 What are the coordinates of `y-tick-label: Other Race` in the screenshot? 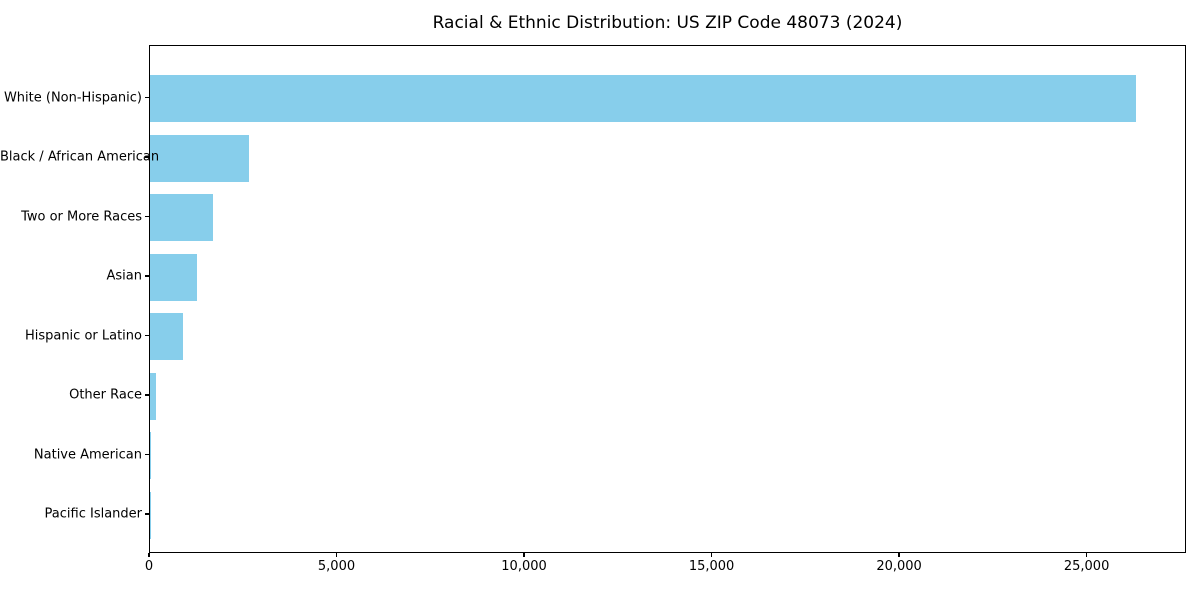 It's located at (105, 395).